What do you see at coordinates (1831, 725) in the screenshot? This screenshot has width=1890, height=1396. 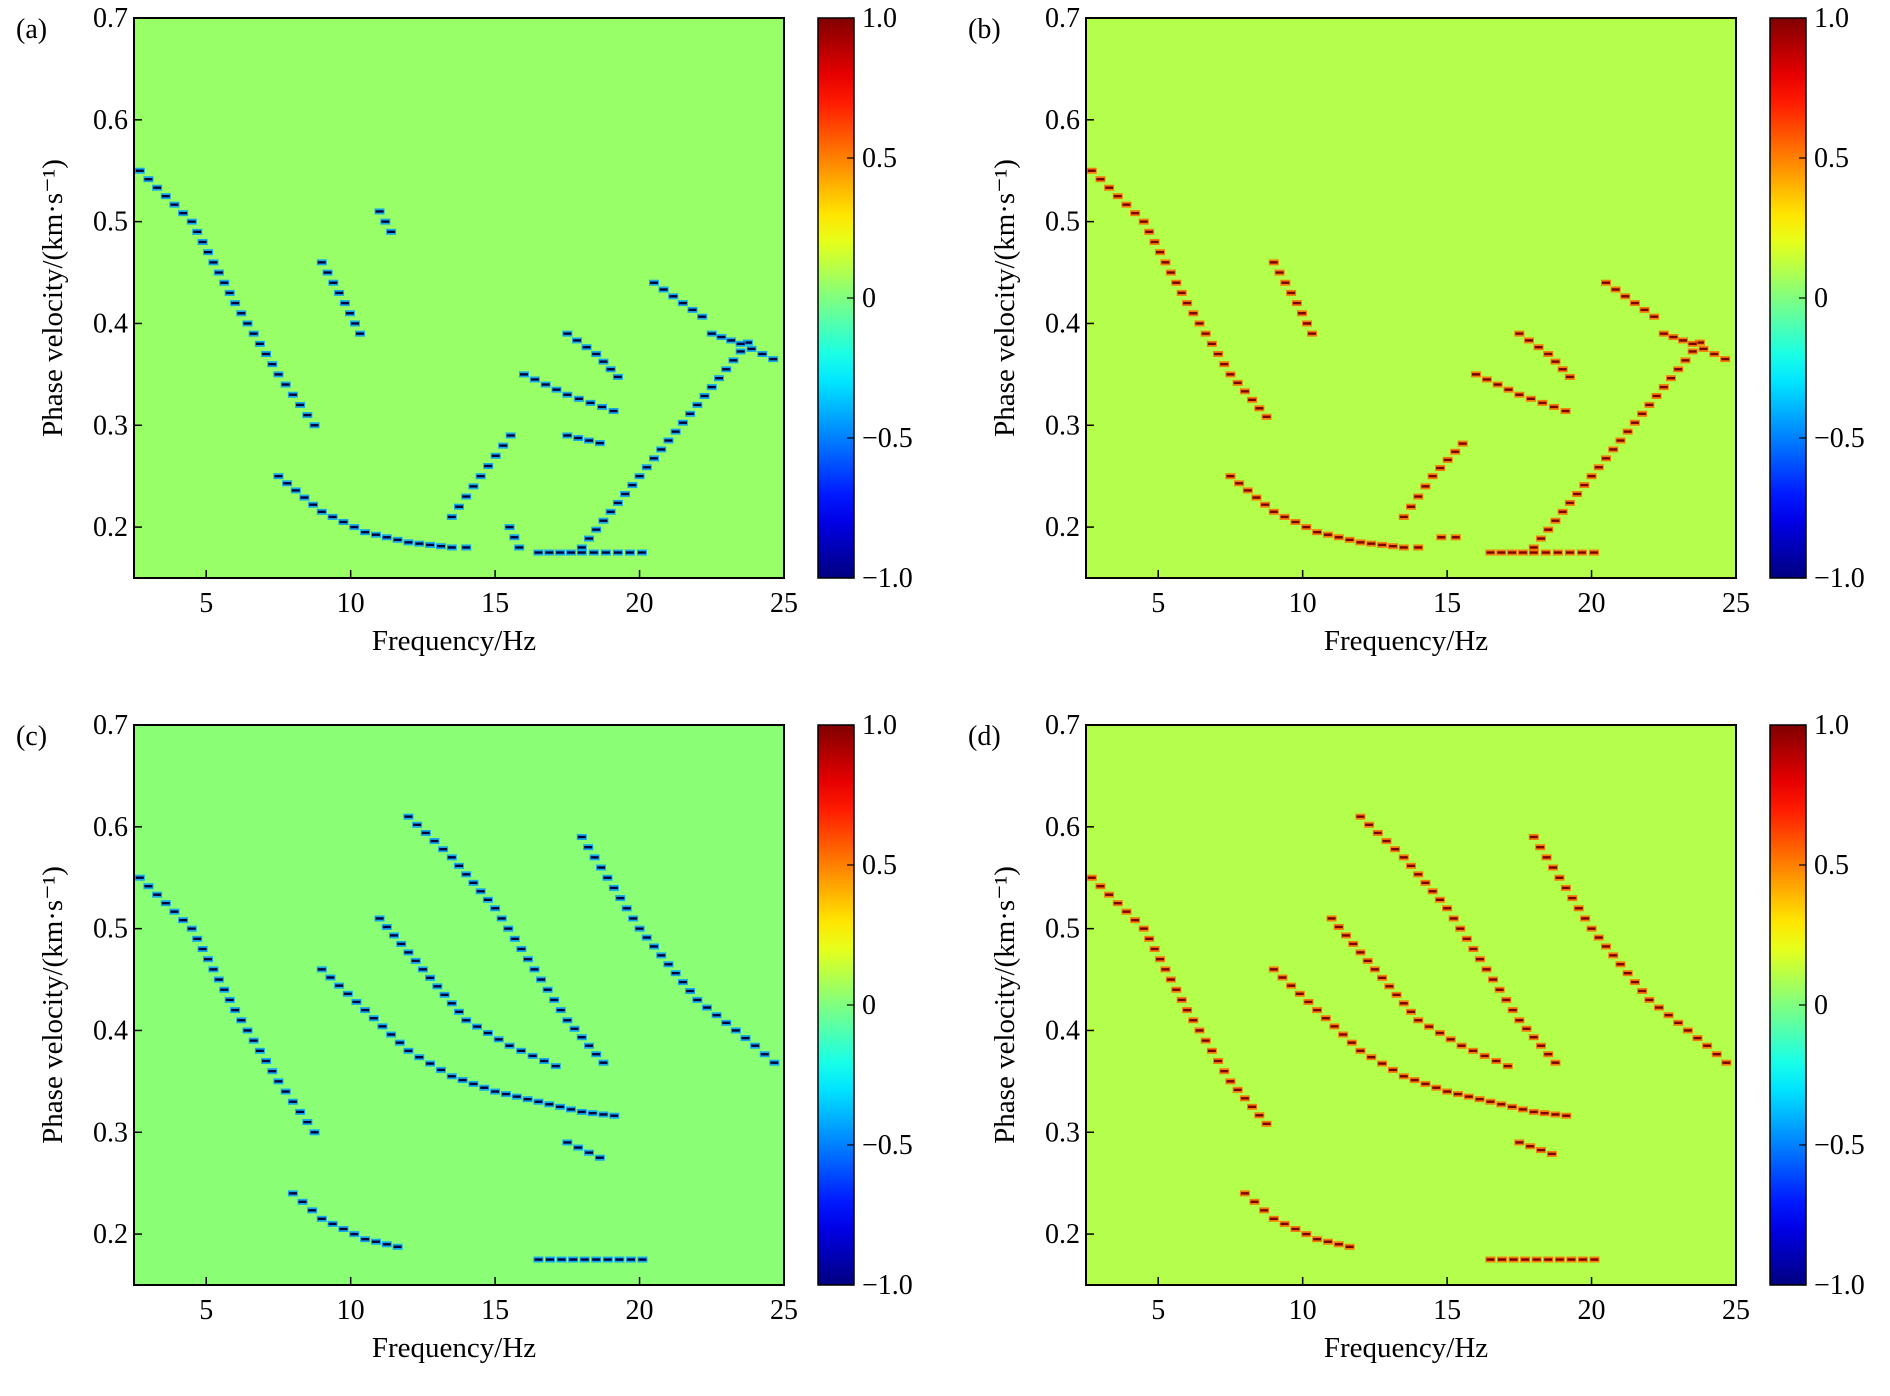 I see `colorbar-tick-label: 1.0` at bounding box center [1831, 725].